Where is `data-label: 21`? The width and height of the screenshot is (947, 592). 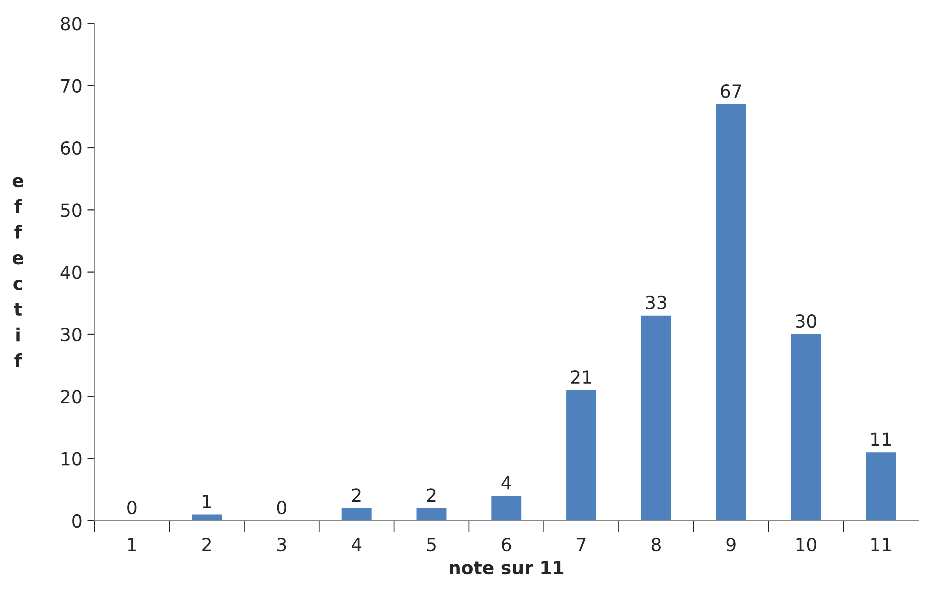
data-label: 21 is located at coordinates (581, 377).